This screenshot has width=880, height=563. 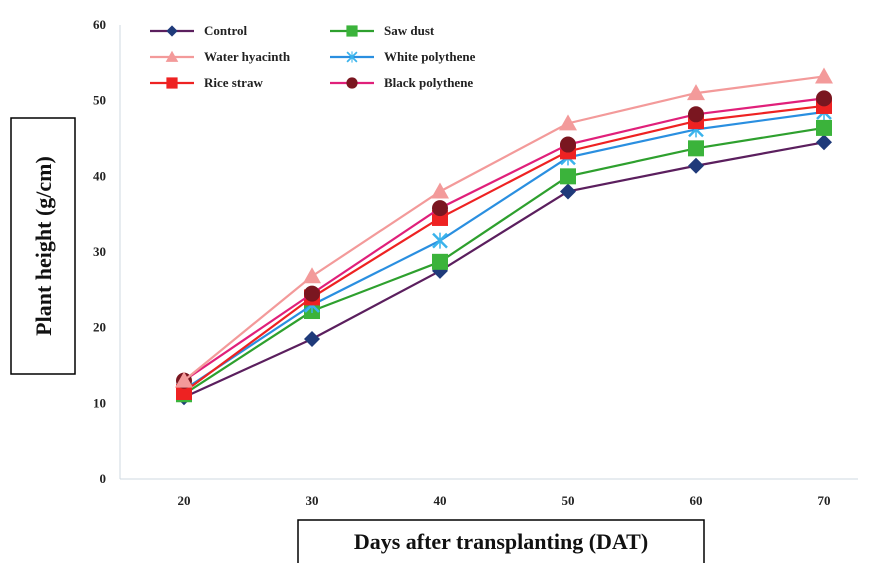 I want to click on y-tick-label: 0, so click(x=103, y=478).